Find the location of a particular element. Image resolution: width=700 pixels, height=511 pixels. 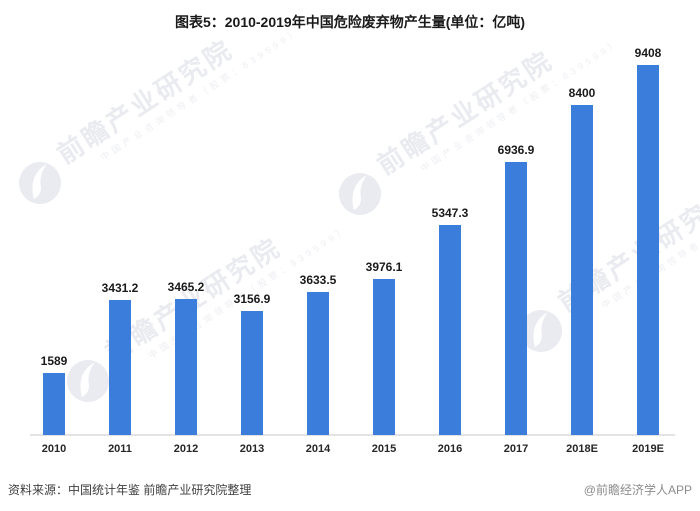

source-text: 资料来源：中国统计年鉴 前瞻产业研究院整理 is located at coordinates (130, 490).